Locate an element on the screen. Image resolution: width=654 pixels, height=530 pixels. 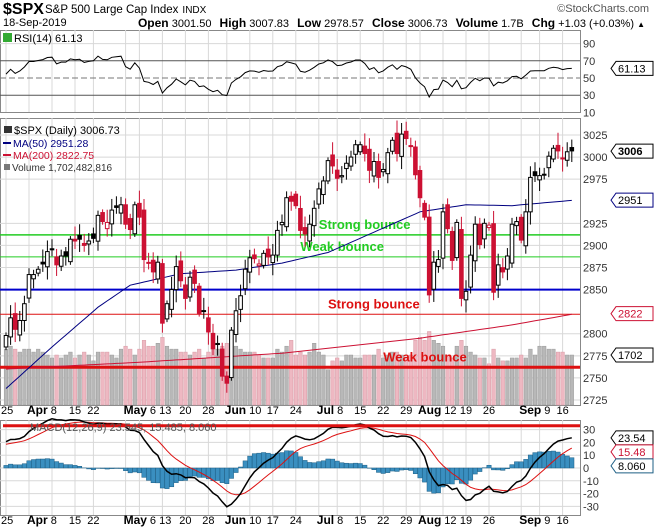
close-price-tag-box is located at coordinates (632, 151).